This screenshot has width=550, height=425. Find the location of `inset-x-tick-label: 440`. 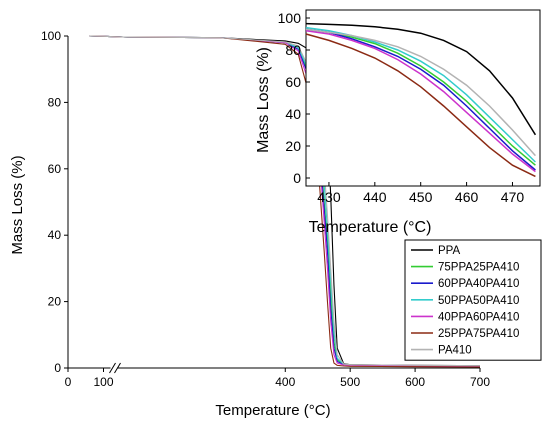

inset-x-tick-label: 440 is located at coordinates (375, 197).